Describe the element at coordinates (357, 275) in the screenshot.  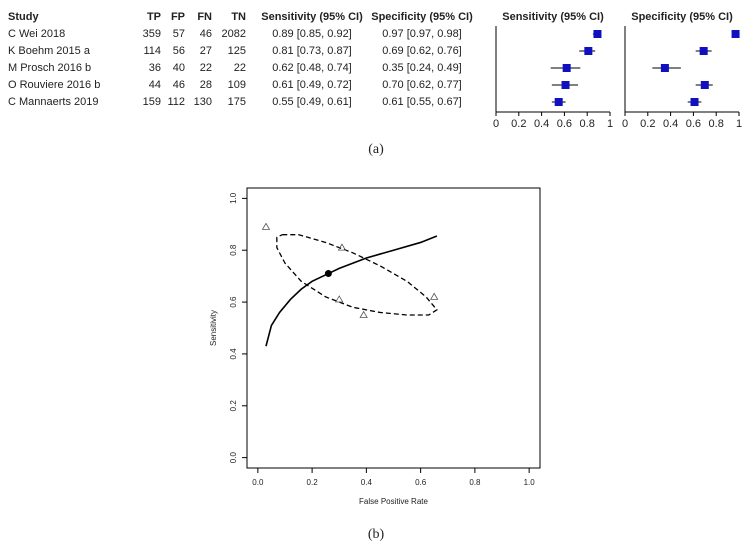
I see `confidence-region` at that location.